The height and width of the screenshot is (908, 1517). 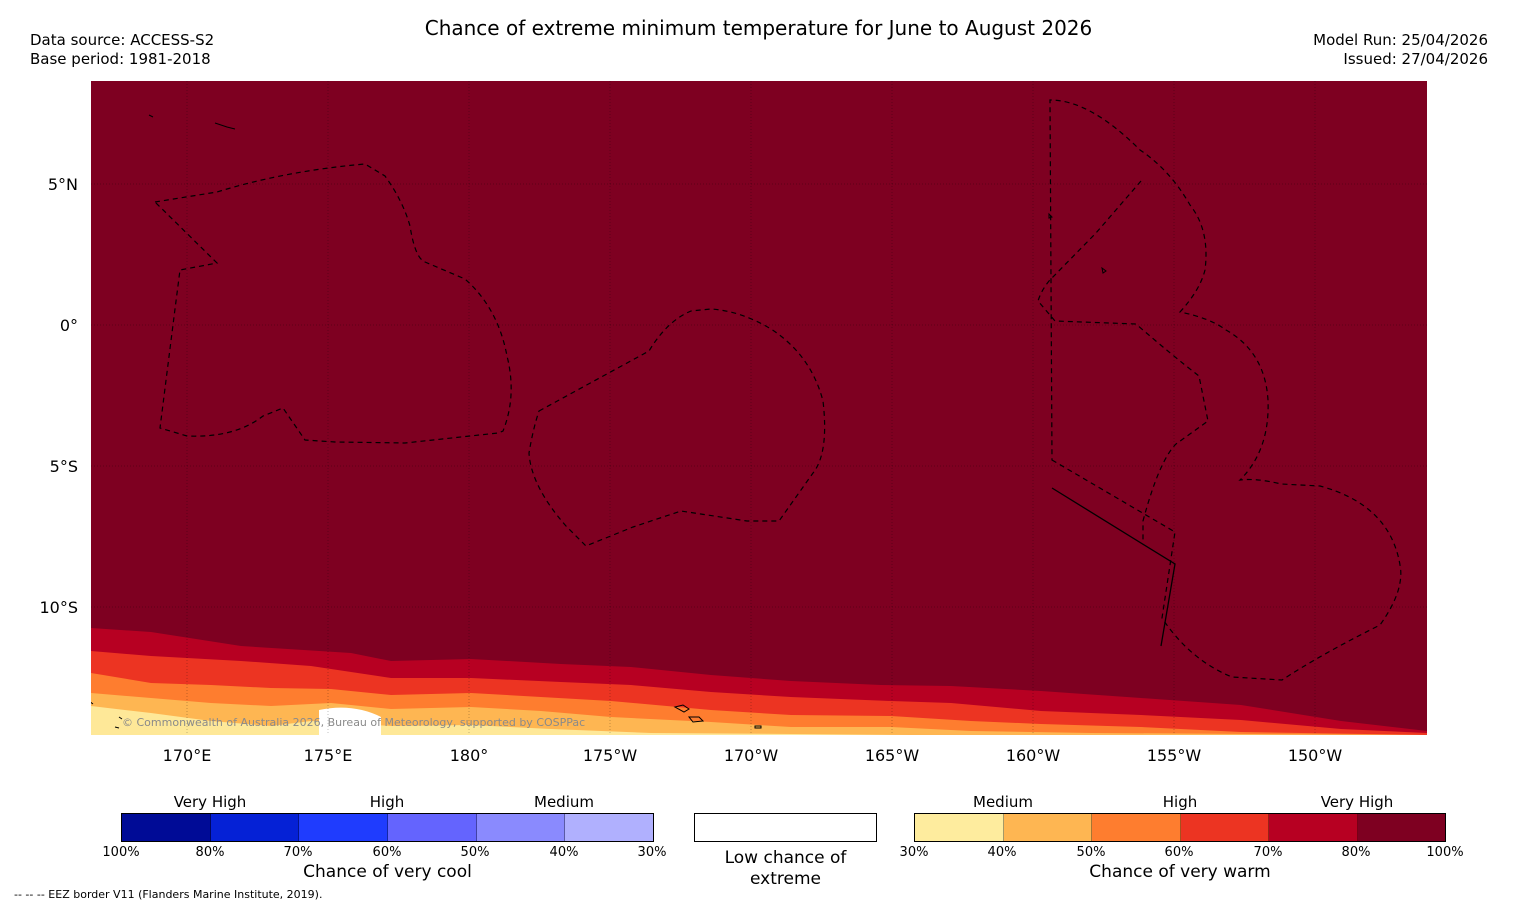 I want to click on low-chance-label: Low chance of extreme, so click(x=785, y=868).